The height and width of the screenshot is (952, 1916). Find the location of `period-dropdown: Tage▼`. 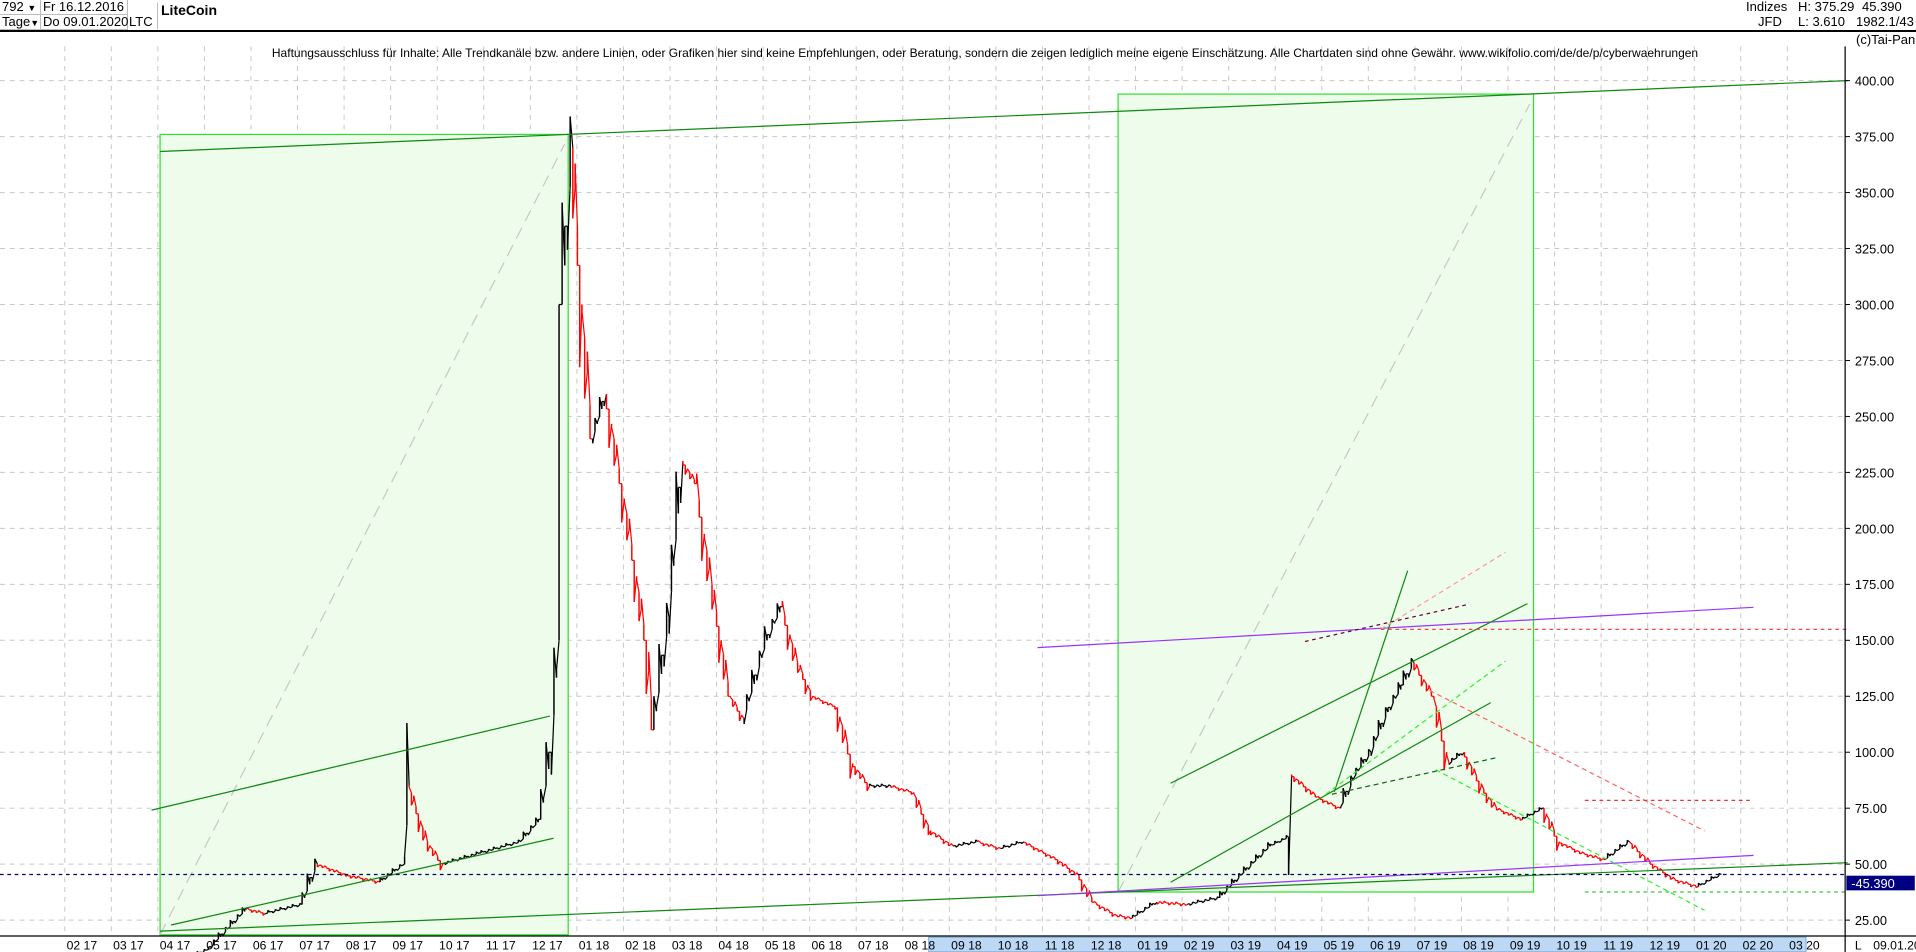

period-dropdown: Tage▼ is located at coordinates (20, 22).